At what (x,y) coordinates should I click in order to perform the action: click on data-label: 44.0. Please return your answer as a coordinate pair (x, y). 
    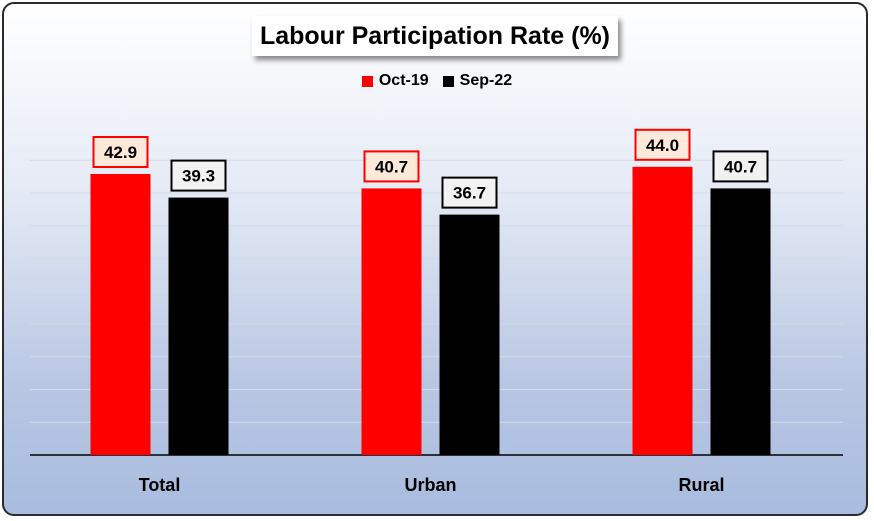
    Looking at the image, I should click on (662, 145).